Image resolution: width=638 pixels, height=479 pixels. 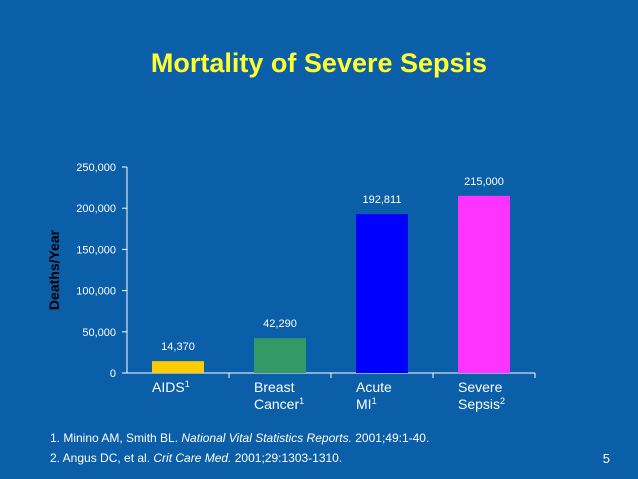 What do you see at coordinates (366, 404) in the screenshot?
I see `category-label: MI1` at bounding box center [366, 404].